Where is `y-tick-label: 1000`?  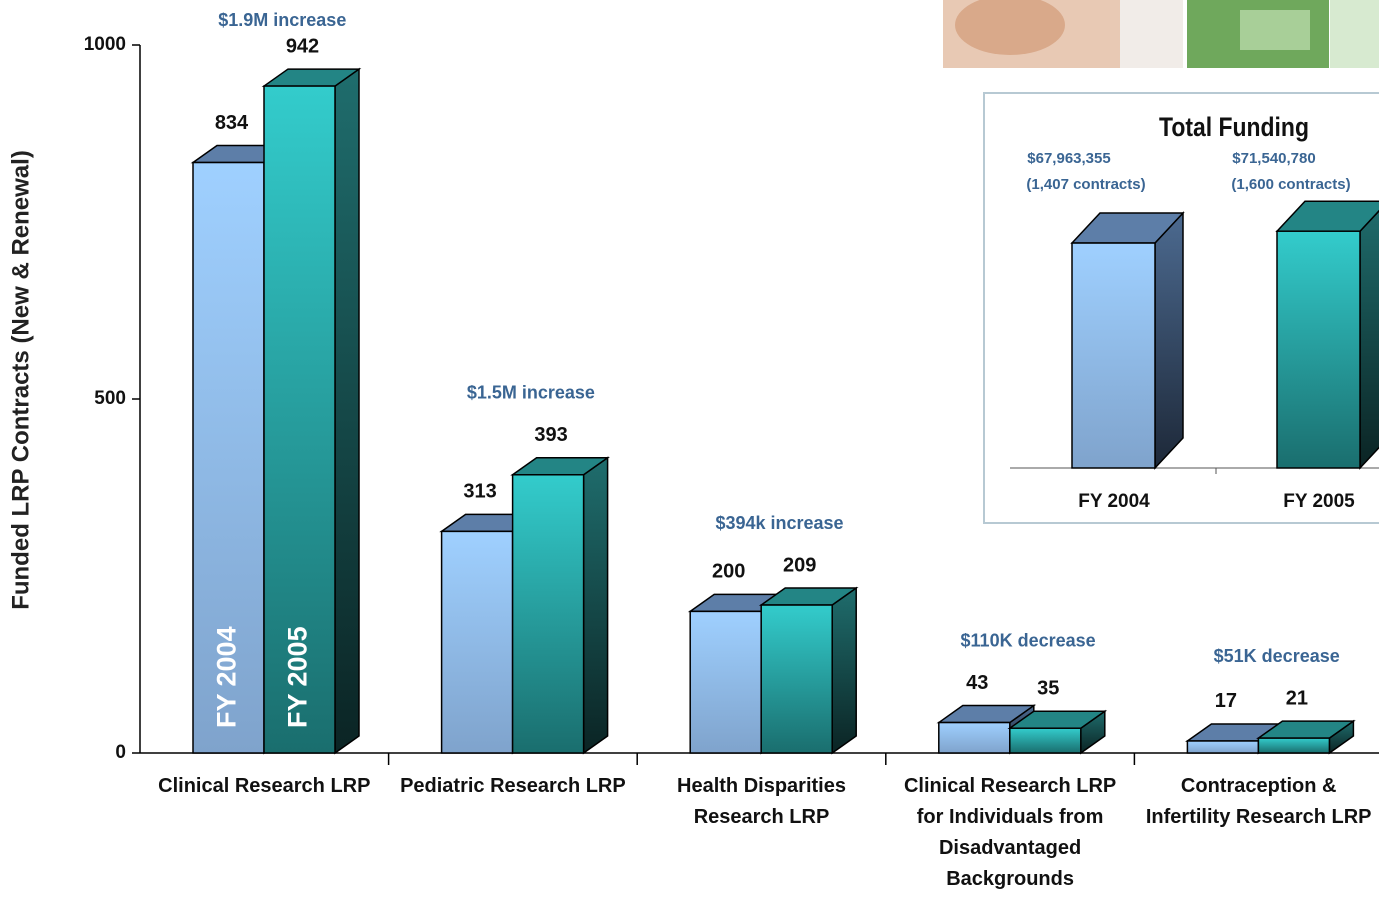 y-tick-label: 1000 is located at coordinates (105, 44).